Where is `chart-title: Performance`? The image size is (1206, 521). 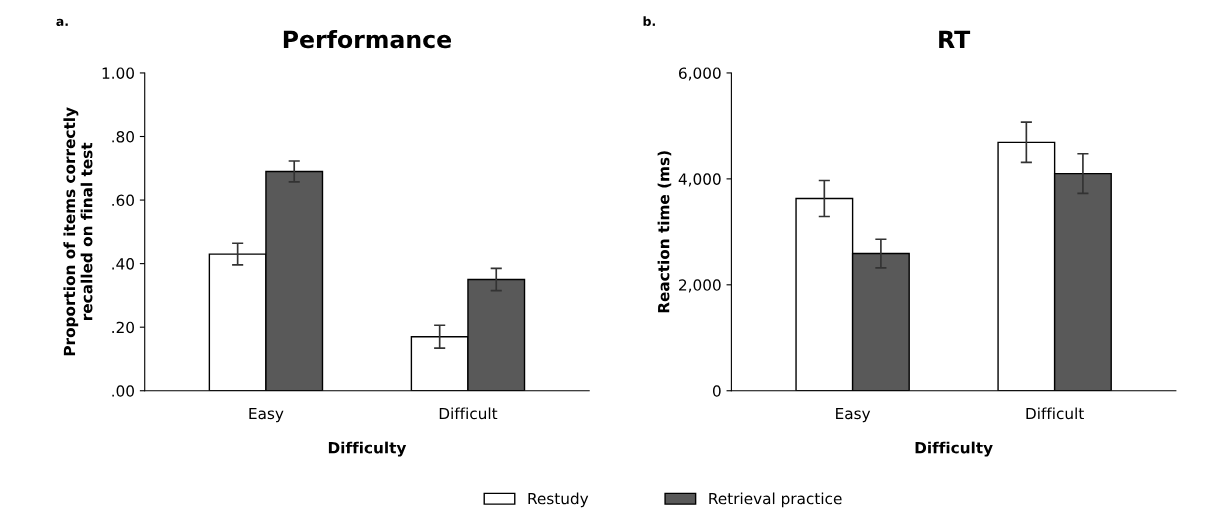
chart-title: Performance is located at coordinates (367, 39).